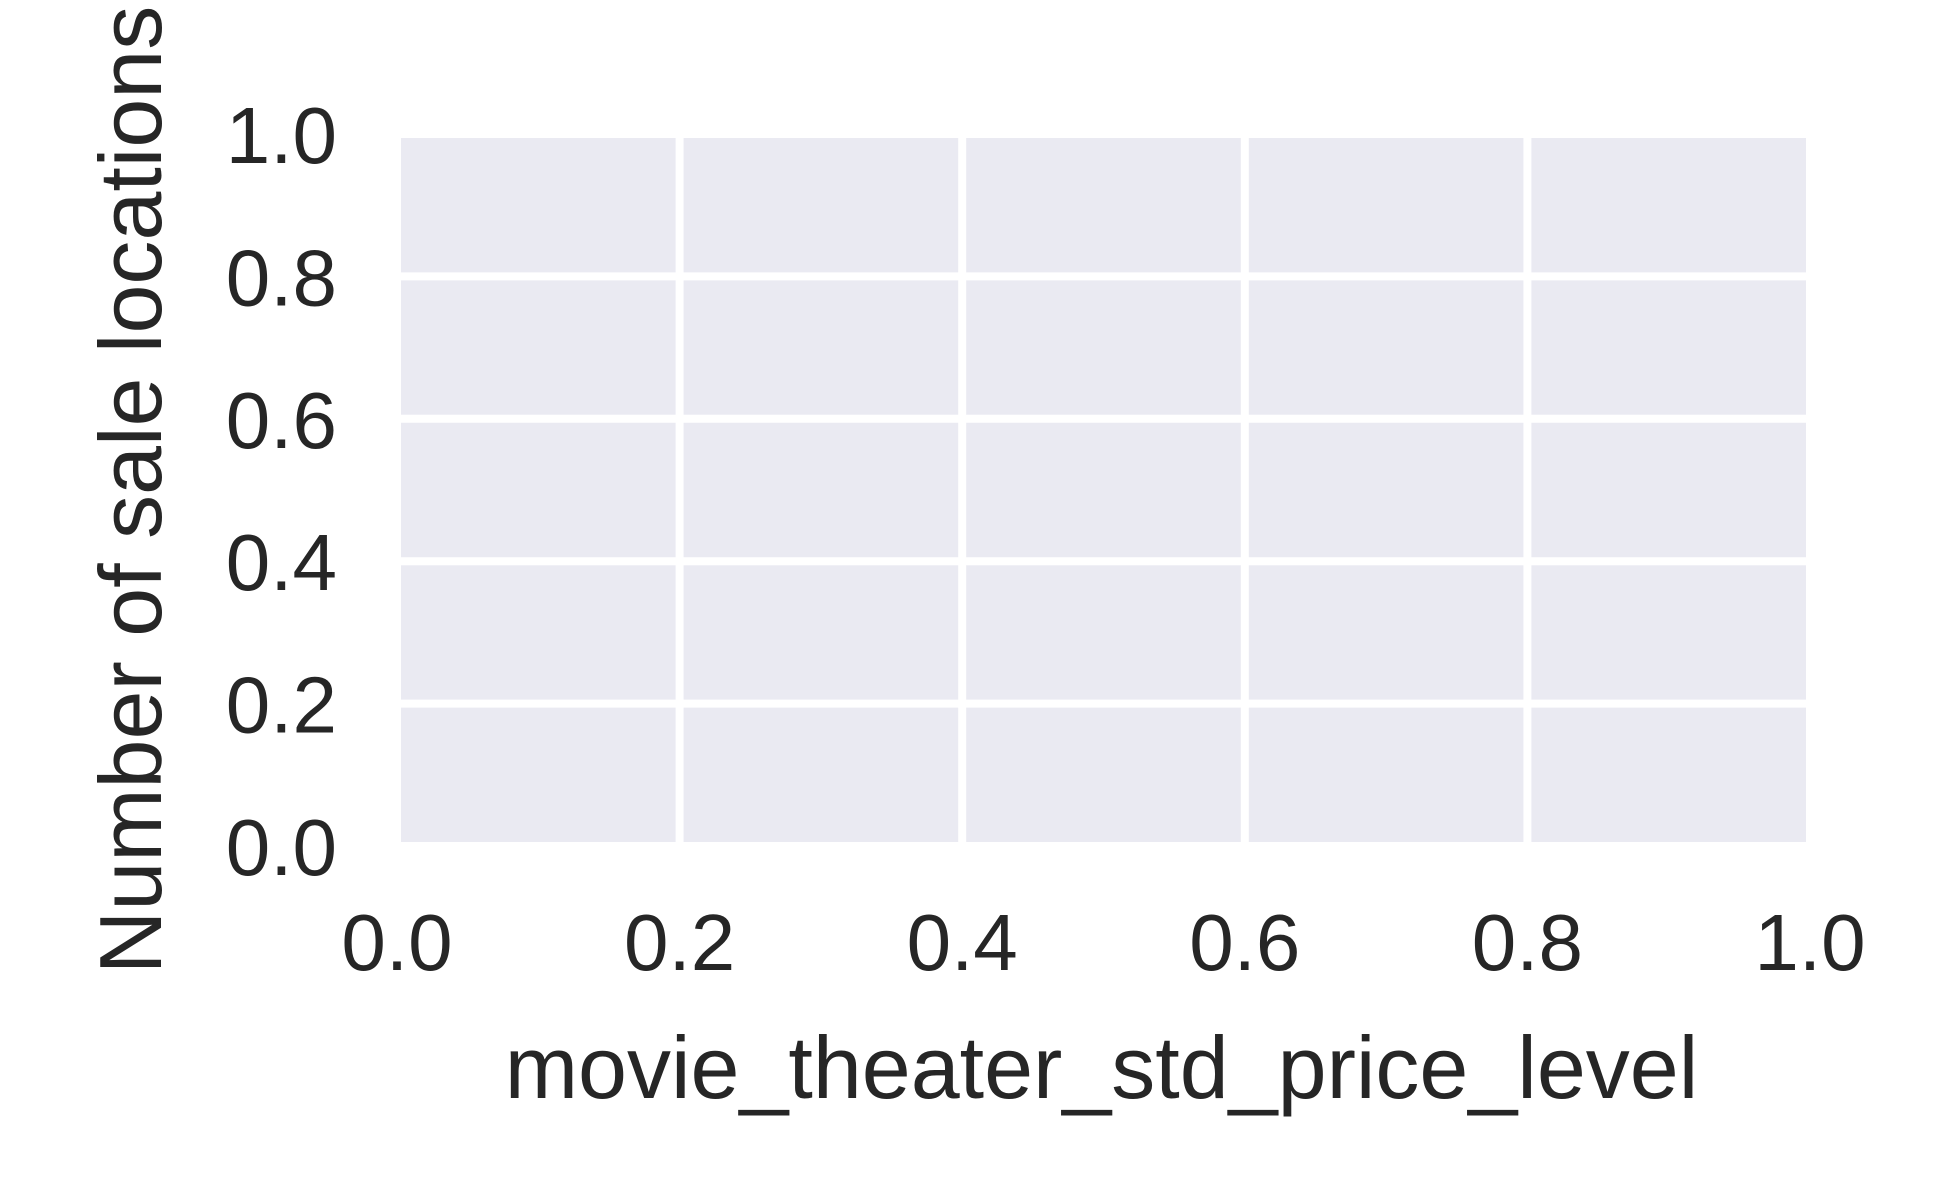  What do you see at coordinates (1102, 1067) in the screenshot?
I see `x-axis-label: movie_theater_std_price_level` at bounding box center [1102, 1067].